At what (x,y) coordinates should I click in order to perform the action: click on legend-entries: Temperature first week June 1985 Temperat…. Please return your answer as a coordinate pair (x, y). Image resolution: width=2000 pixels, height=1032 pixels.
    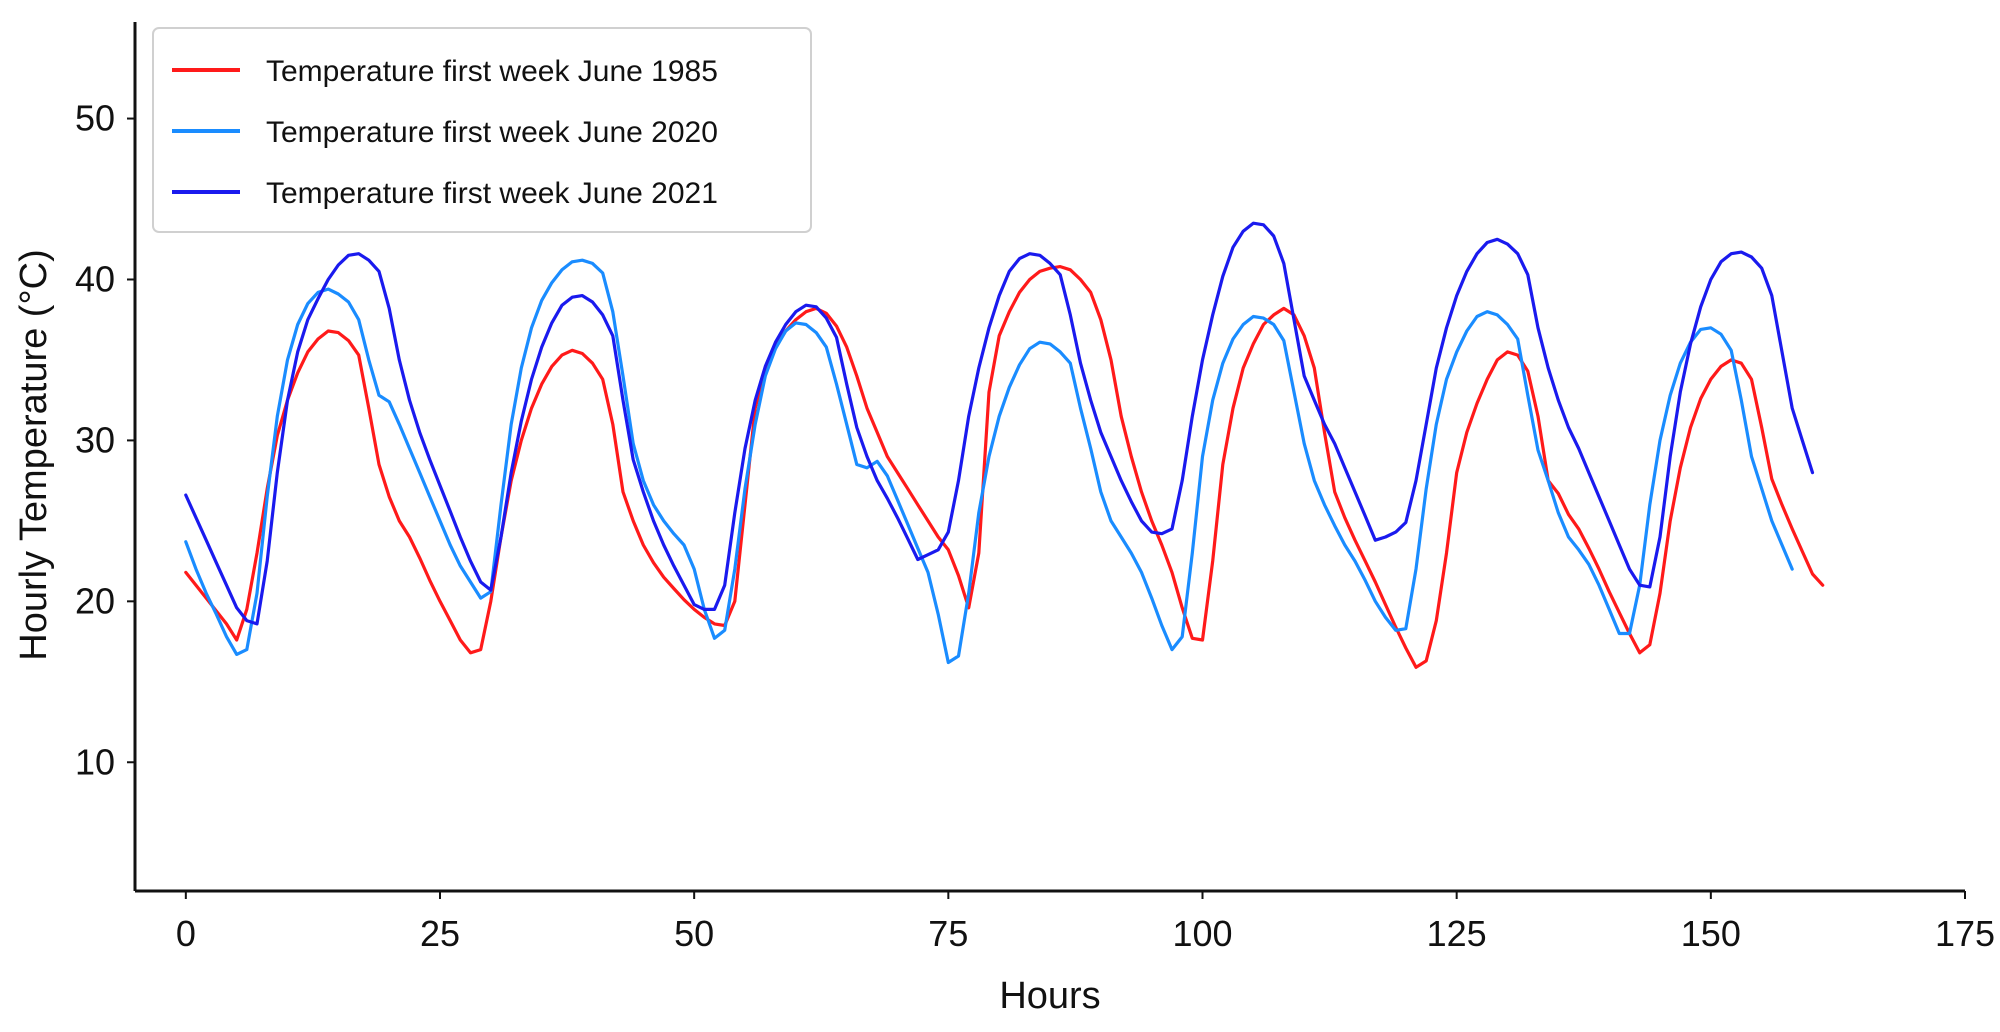
    Looking at the image, I should click on (445, 132).